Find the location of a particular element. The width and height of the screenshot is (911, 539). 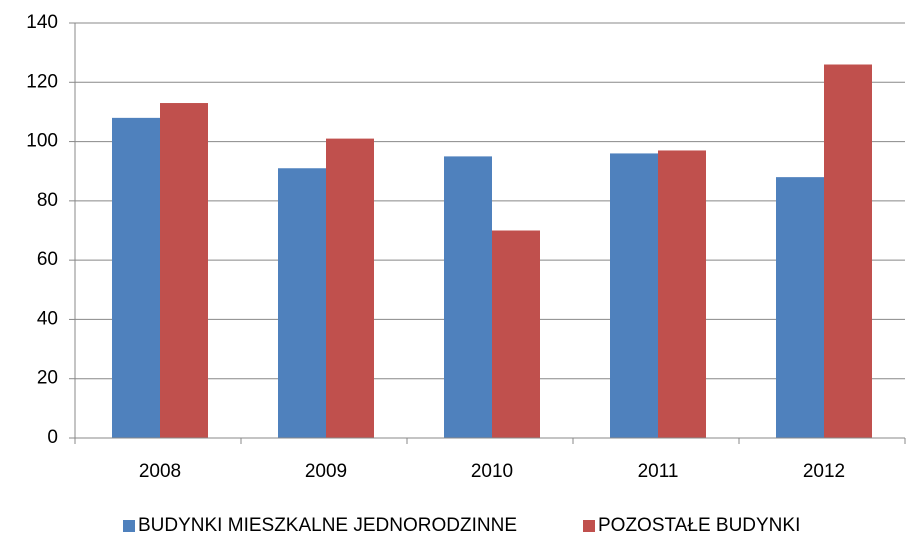

x-tick-label: 2008 is located at coordinates (160, 471).